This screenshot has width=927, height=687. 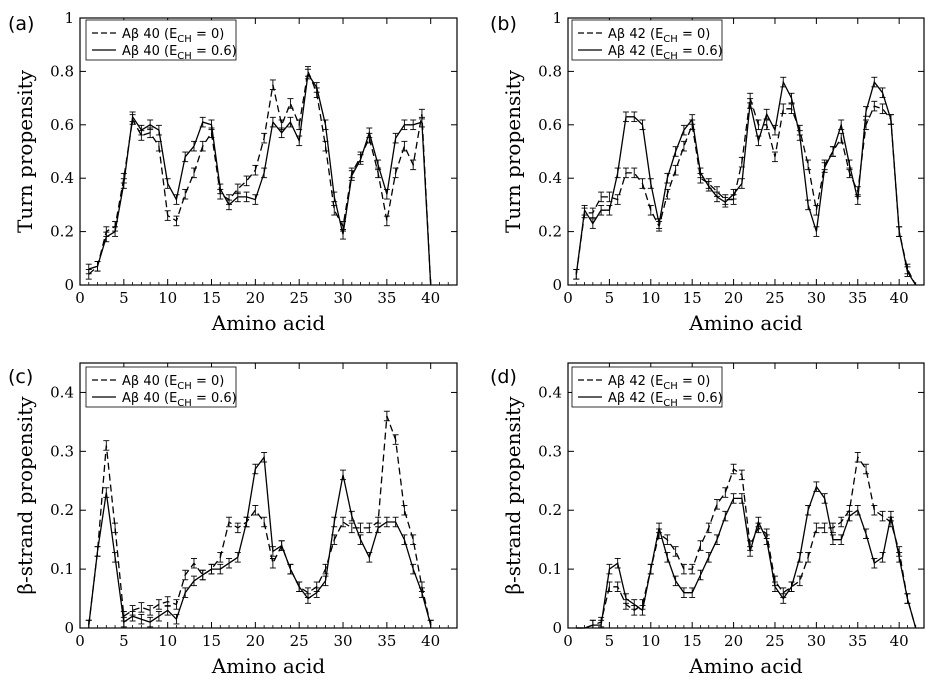 I want to click on panel-tag: (b), so click(x=503, y=24).